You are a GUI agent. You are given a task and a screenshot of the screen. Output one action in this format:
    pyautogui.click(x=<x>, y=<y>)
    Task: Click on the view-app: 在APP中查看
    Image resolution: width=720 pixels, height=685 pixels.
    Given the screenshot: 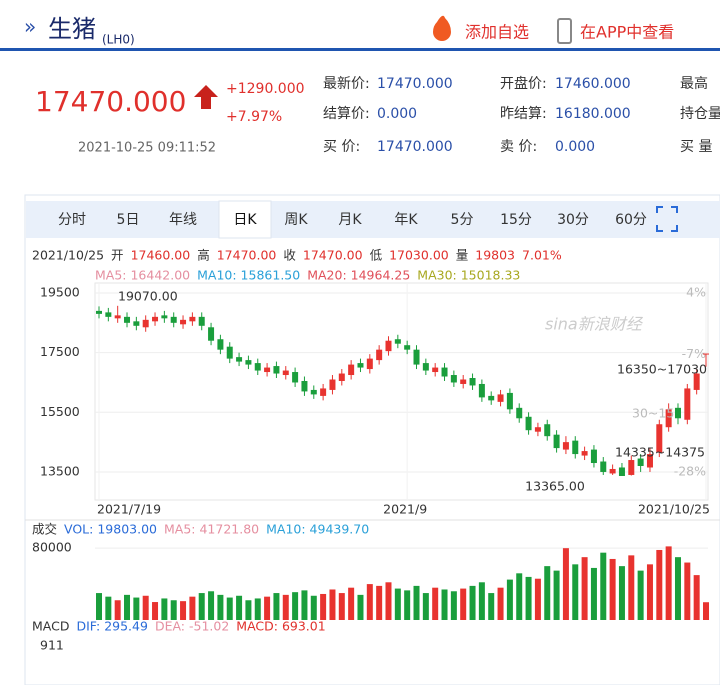 What is the action you would take?
    pyautogui.click(x=627, y=32)
    